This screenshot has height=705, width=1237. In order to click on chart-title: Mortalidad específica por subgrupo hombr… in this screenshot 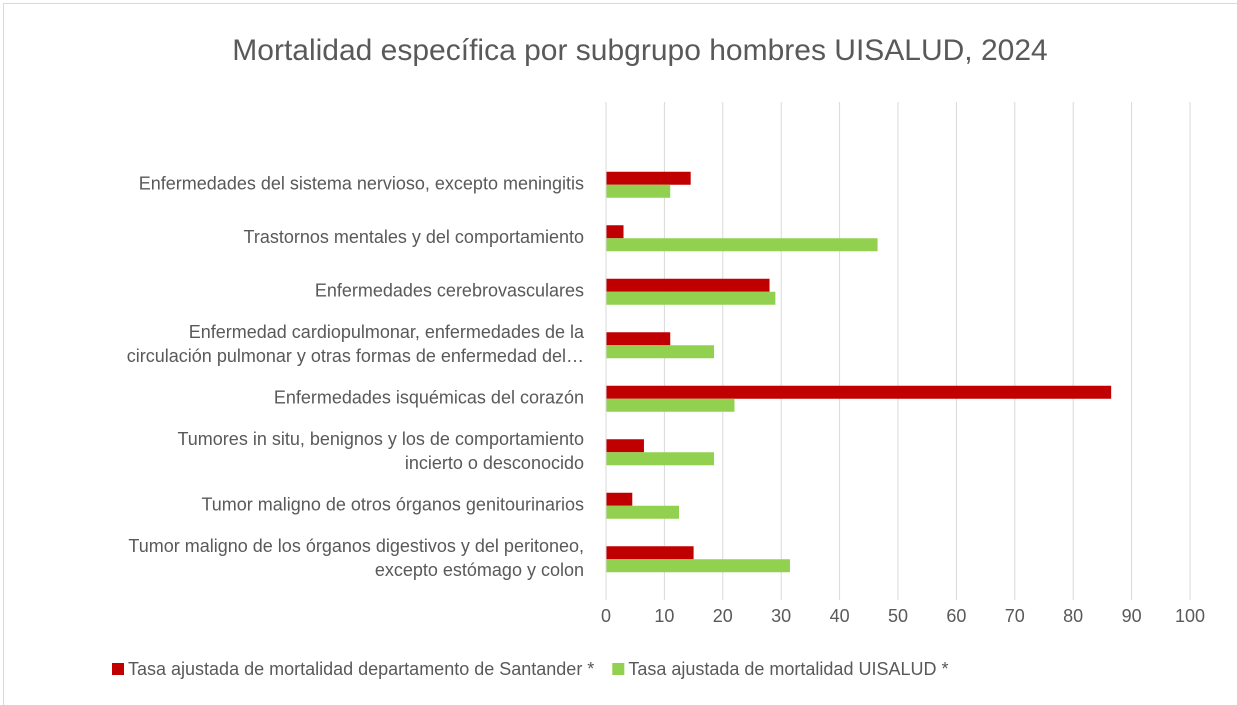, I will do `click(639, 50)`.